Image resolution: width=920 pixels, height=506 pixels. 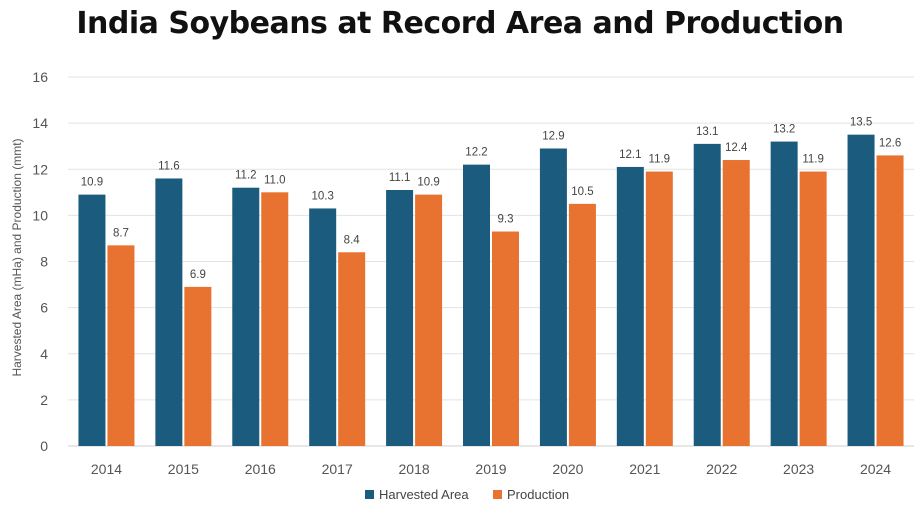 What do you see at coordinates (490, 469) in the screenshot?
I see `x-tick-label: 2019` at bounding box center [490, 469].